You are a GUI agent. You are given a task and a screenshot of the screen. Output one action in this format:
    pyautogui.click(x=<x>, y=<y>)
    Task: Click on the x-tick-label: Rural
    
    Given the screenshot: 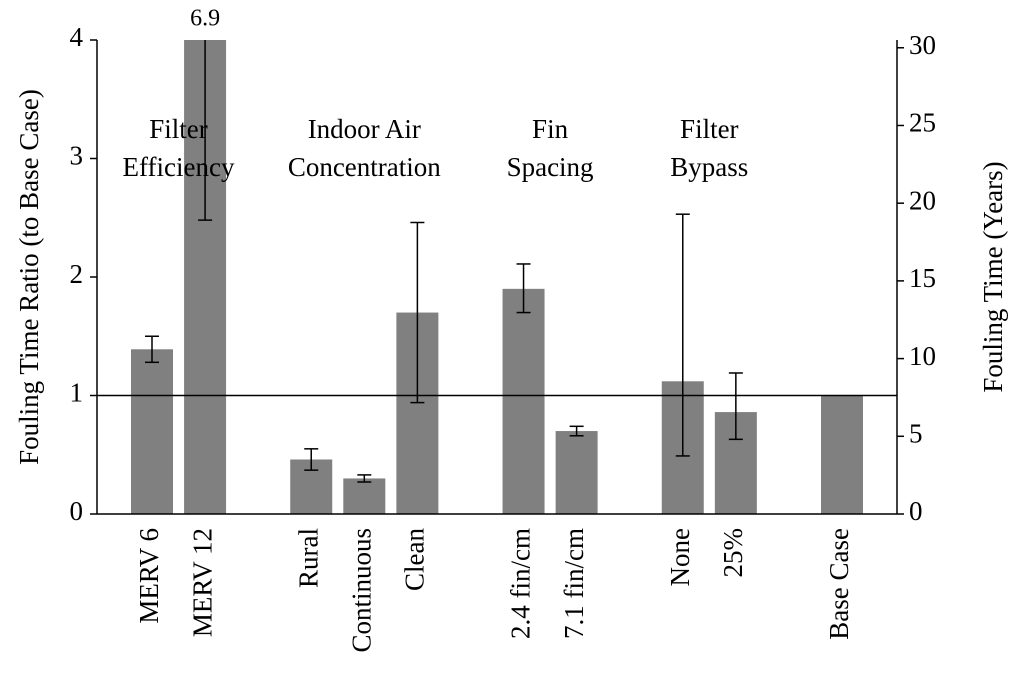 What is the action you would take?
    pyautogui.click(x=308, y=558)
    